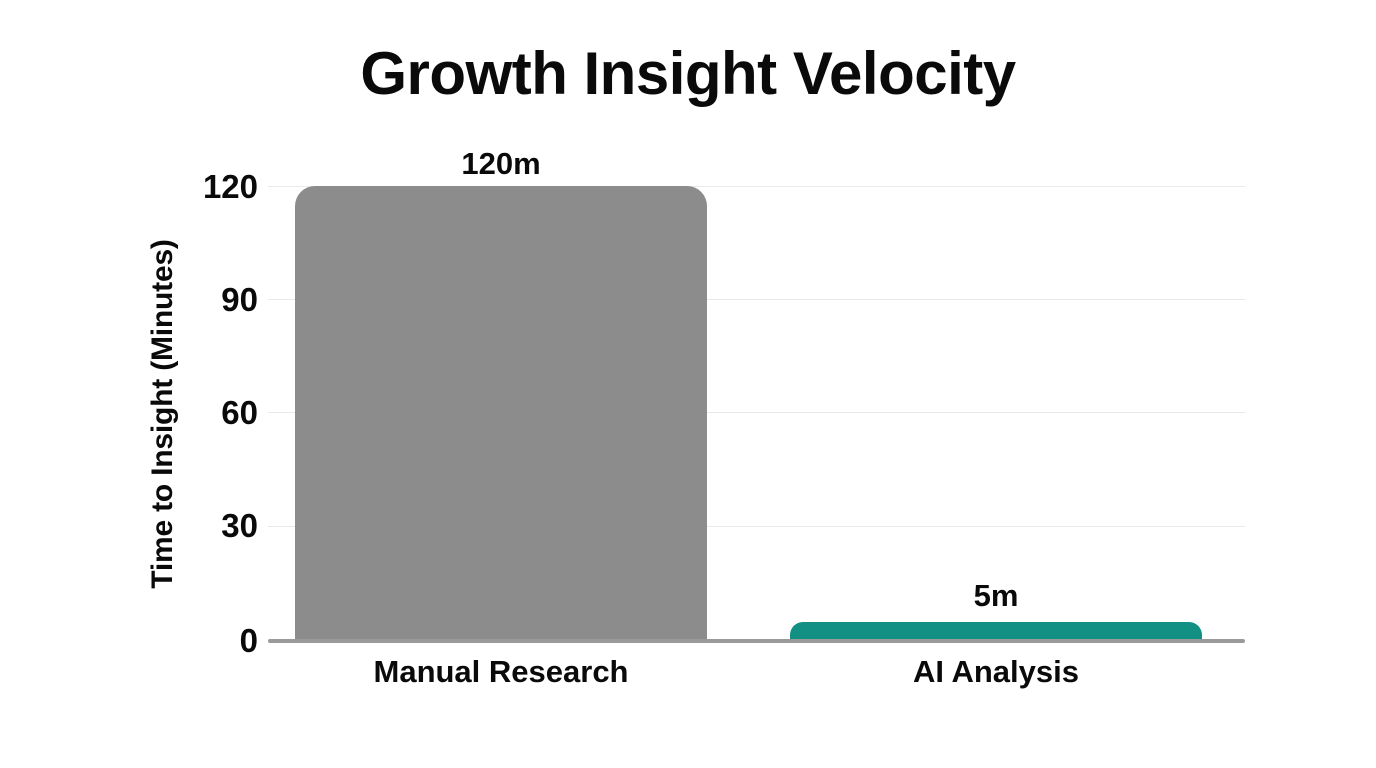 Image resolution: width=1376 pixels, height=768 pixels. Describe the element at coordinates (239, 412) in the screenshot. I see `y-tick-label-60: 60` at that location.